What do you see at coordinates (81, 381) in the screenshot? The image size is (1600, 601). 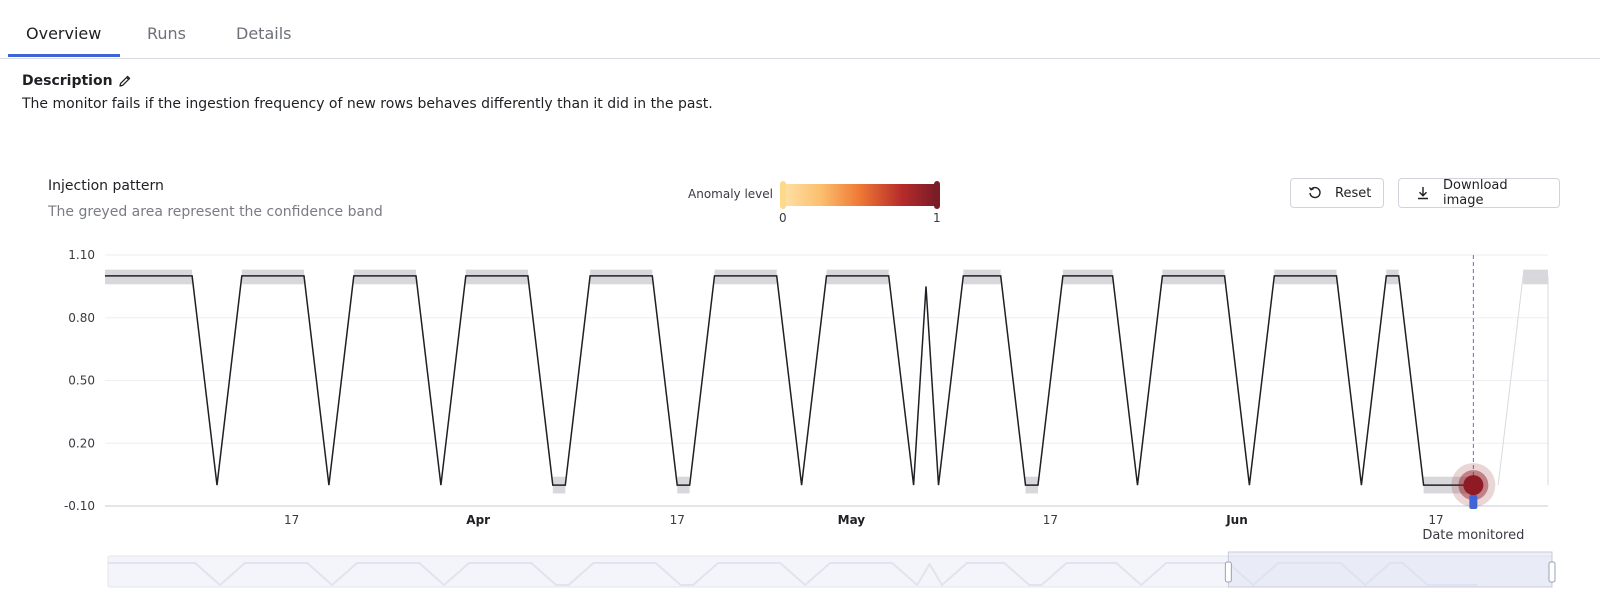 I see `y-tick-label: 0.50` at bounding box center [81, 381].